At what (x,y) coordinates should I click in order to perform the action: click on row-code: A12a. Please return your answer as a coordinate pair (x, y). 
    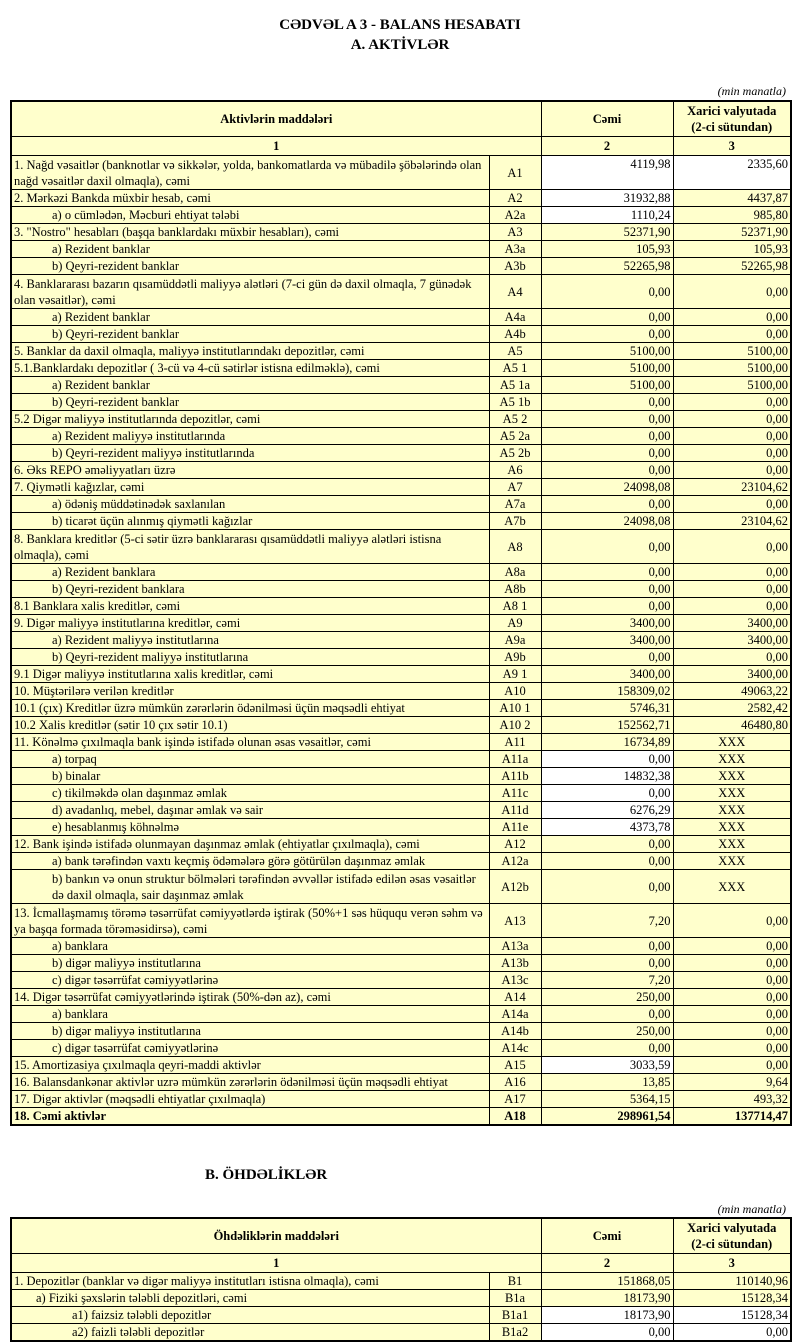
    Looking at the image, I should click on (515, 861).